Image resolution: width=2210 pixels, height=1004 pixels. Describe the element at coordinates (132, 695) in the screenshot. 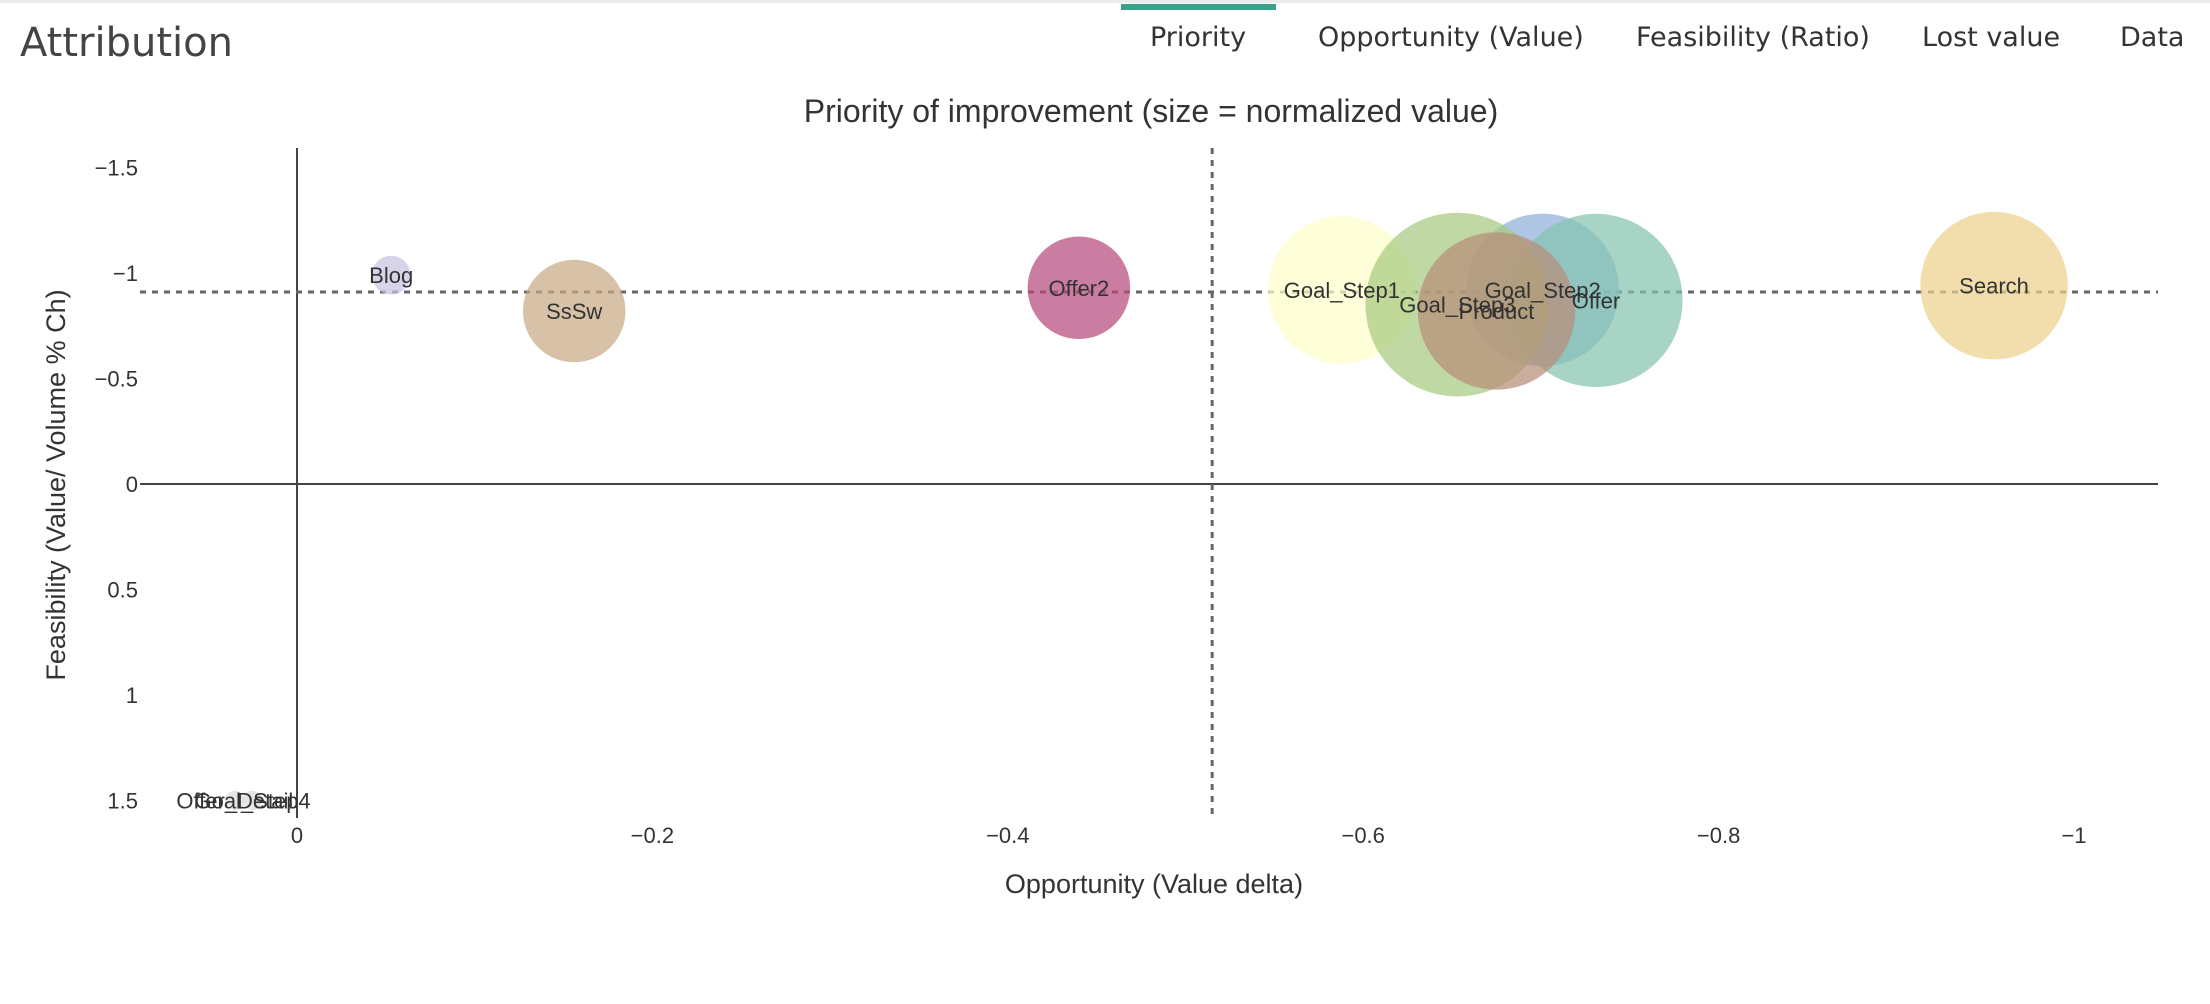

I see `y-tick-label: 1` at that location.